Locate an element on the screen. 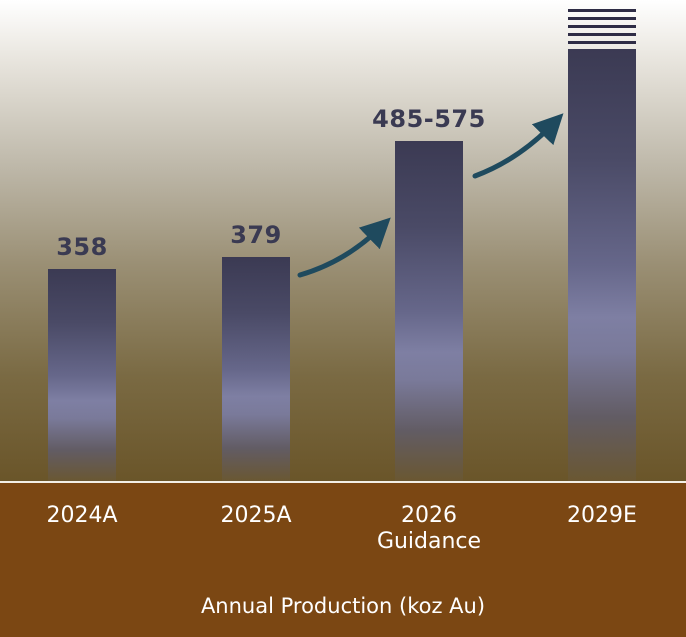 Image resolution: width=686 pixels, height=637 pixels. x-tick-label-1: 2024A is located at coordinates (82, 515).